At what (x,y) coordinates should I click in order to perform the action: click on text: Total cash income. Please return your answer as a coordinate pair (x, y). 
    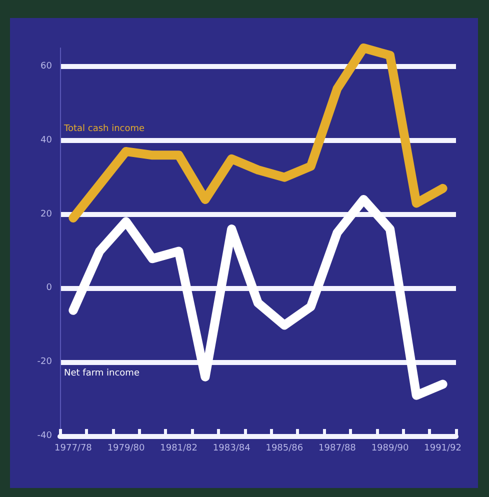
    Looking at the image, I should click on (104, 129).